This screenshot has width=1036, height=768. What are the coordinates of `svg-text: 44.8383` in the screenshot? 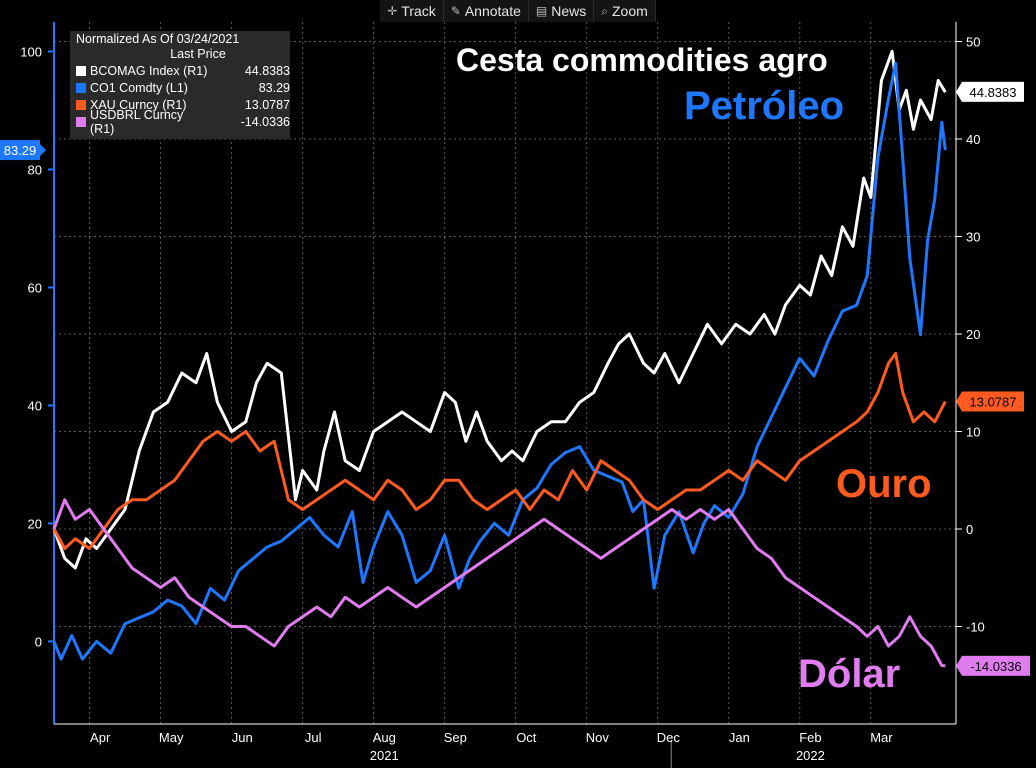 It's located at (993, 92).